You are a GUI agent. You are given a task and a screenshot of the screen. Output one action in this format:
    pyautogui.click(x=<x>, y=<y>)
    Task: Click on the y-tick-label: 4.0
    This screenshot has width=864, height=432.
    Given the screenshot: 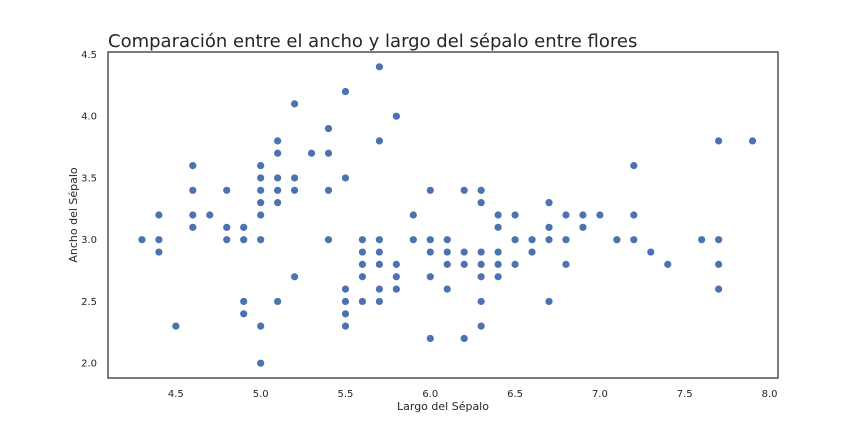 What is the action you would take?
    pyautogui.click(x=89, y=117)
    